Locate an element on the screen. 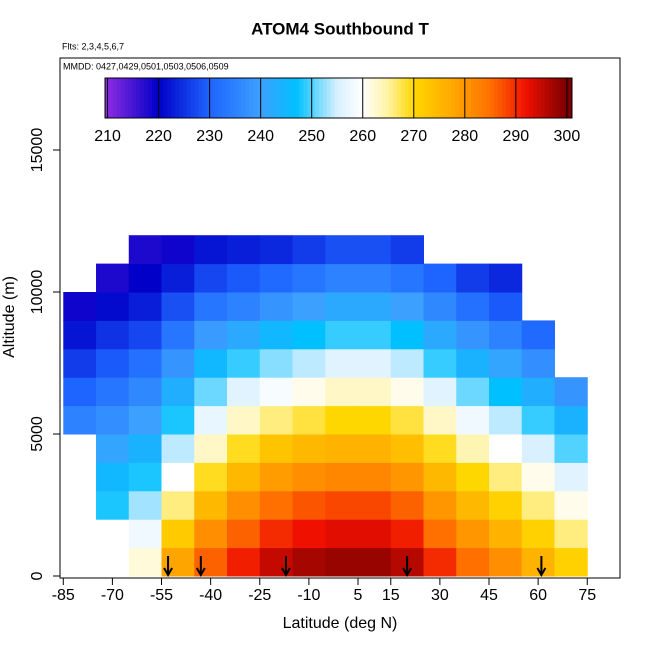 Image resolution: width=650 pixels, height=655 pixels. colorbar-tick-label: 220 is located at coordinates (158, 136).